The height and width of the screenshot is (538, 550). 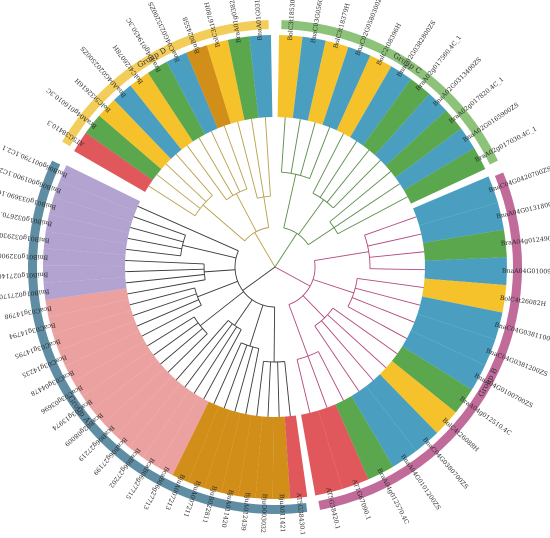 What do you see at coordinates (525, 240) in the screenshot?
I see `leaf-label: BraA04g012490.4C` at bounding box center [525, 240].